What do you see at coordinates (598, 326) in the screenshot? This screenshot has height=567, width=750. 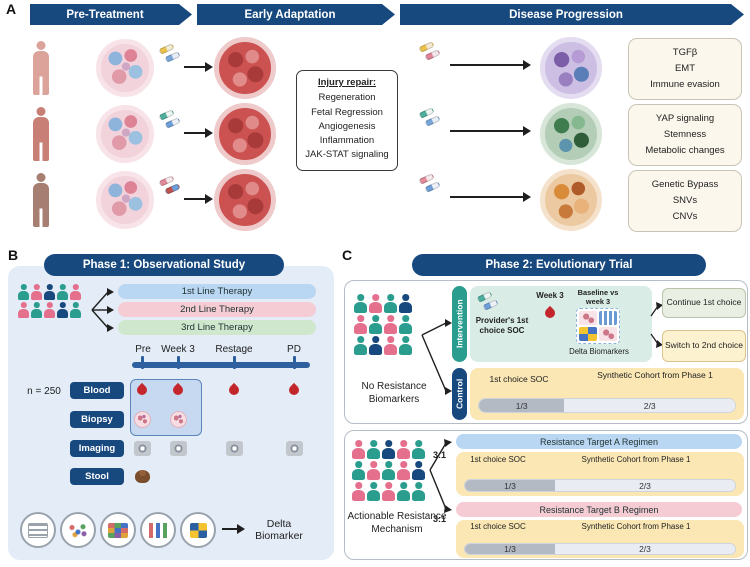 I see `delta-biomarker-grid-icon` at bounding box center [598, 326].